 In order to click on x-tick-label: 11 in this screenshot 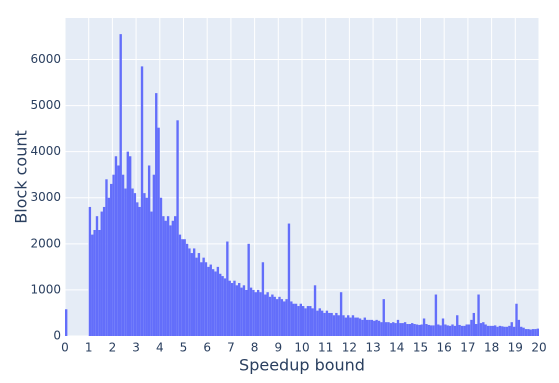, I will do `click(325, 348)`.